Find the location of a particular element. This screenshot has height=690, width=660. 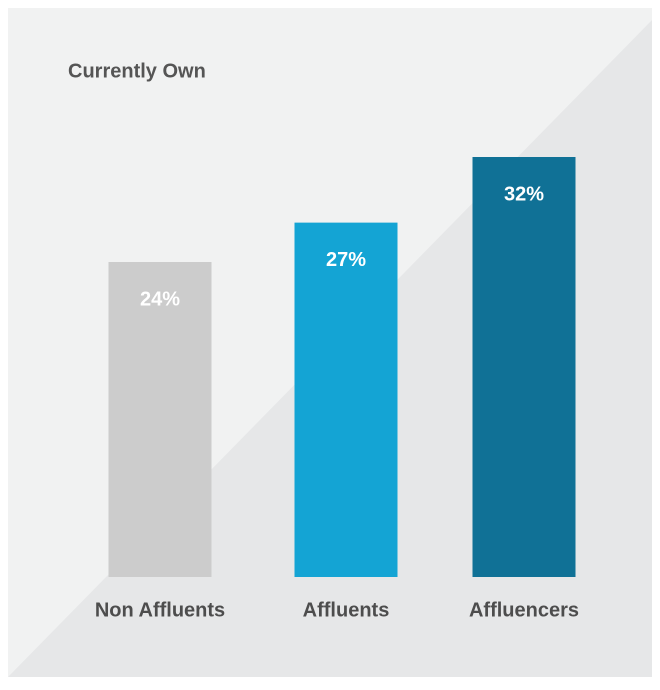

value-label: 24% is located at coordinates (160, 299).